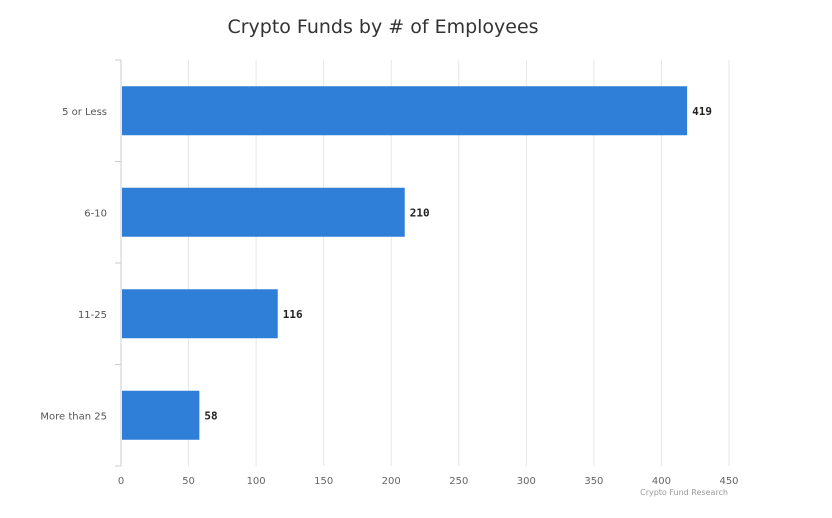 The height and width of the screenshot is (518, 832). What do you see at coordinates (118, 263) in the screenshot?
I see `axes` at bounding box center [118, 263].